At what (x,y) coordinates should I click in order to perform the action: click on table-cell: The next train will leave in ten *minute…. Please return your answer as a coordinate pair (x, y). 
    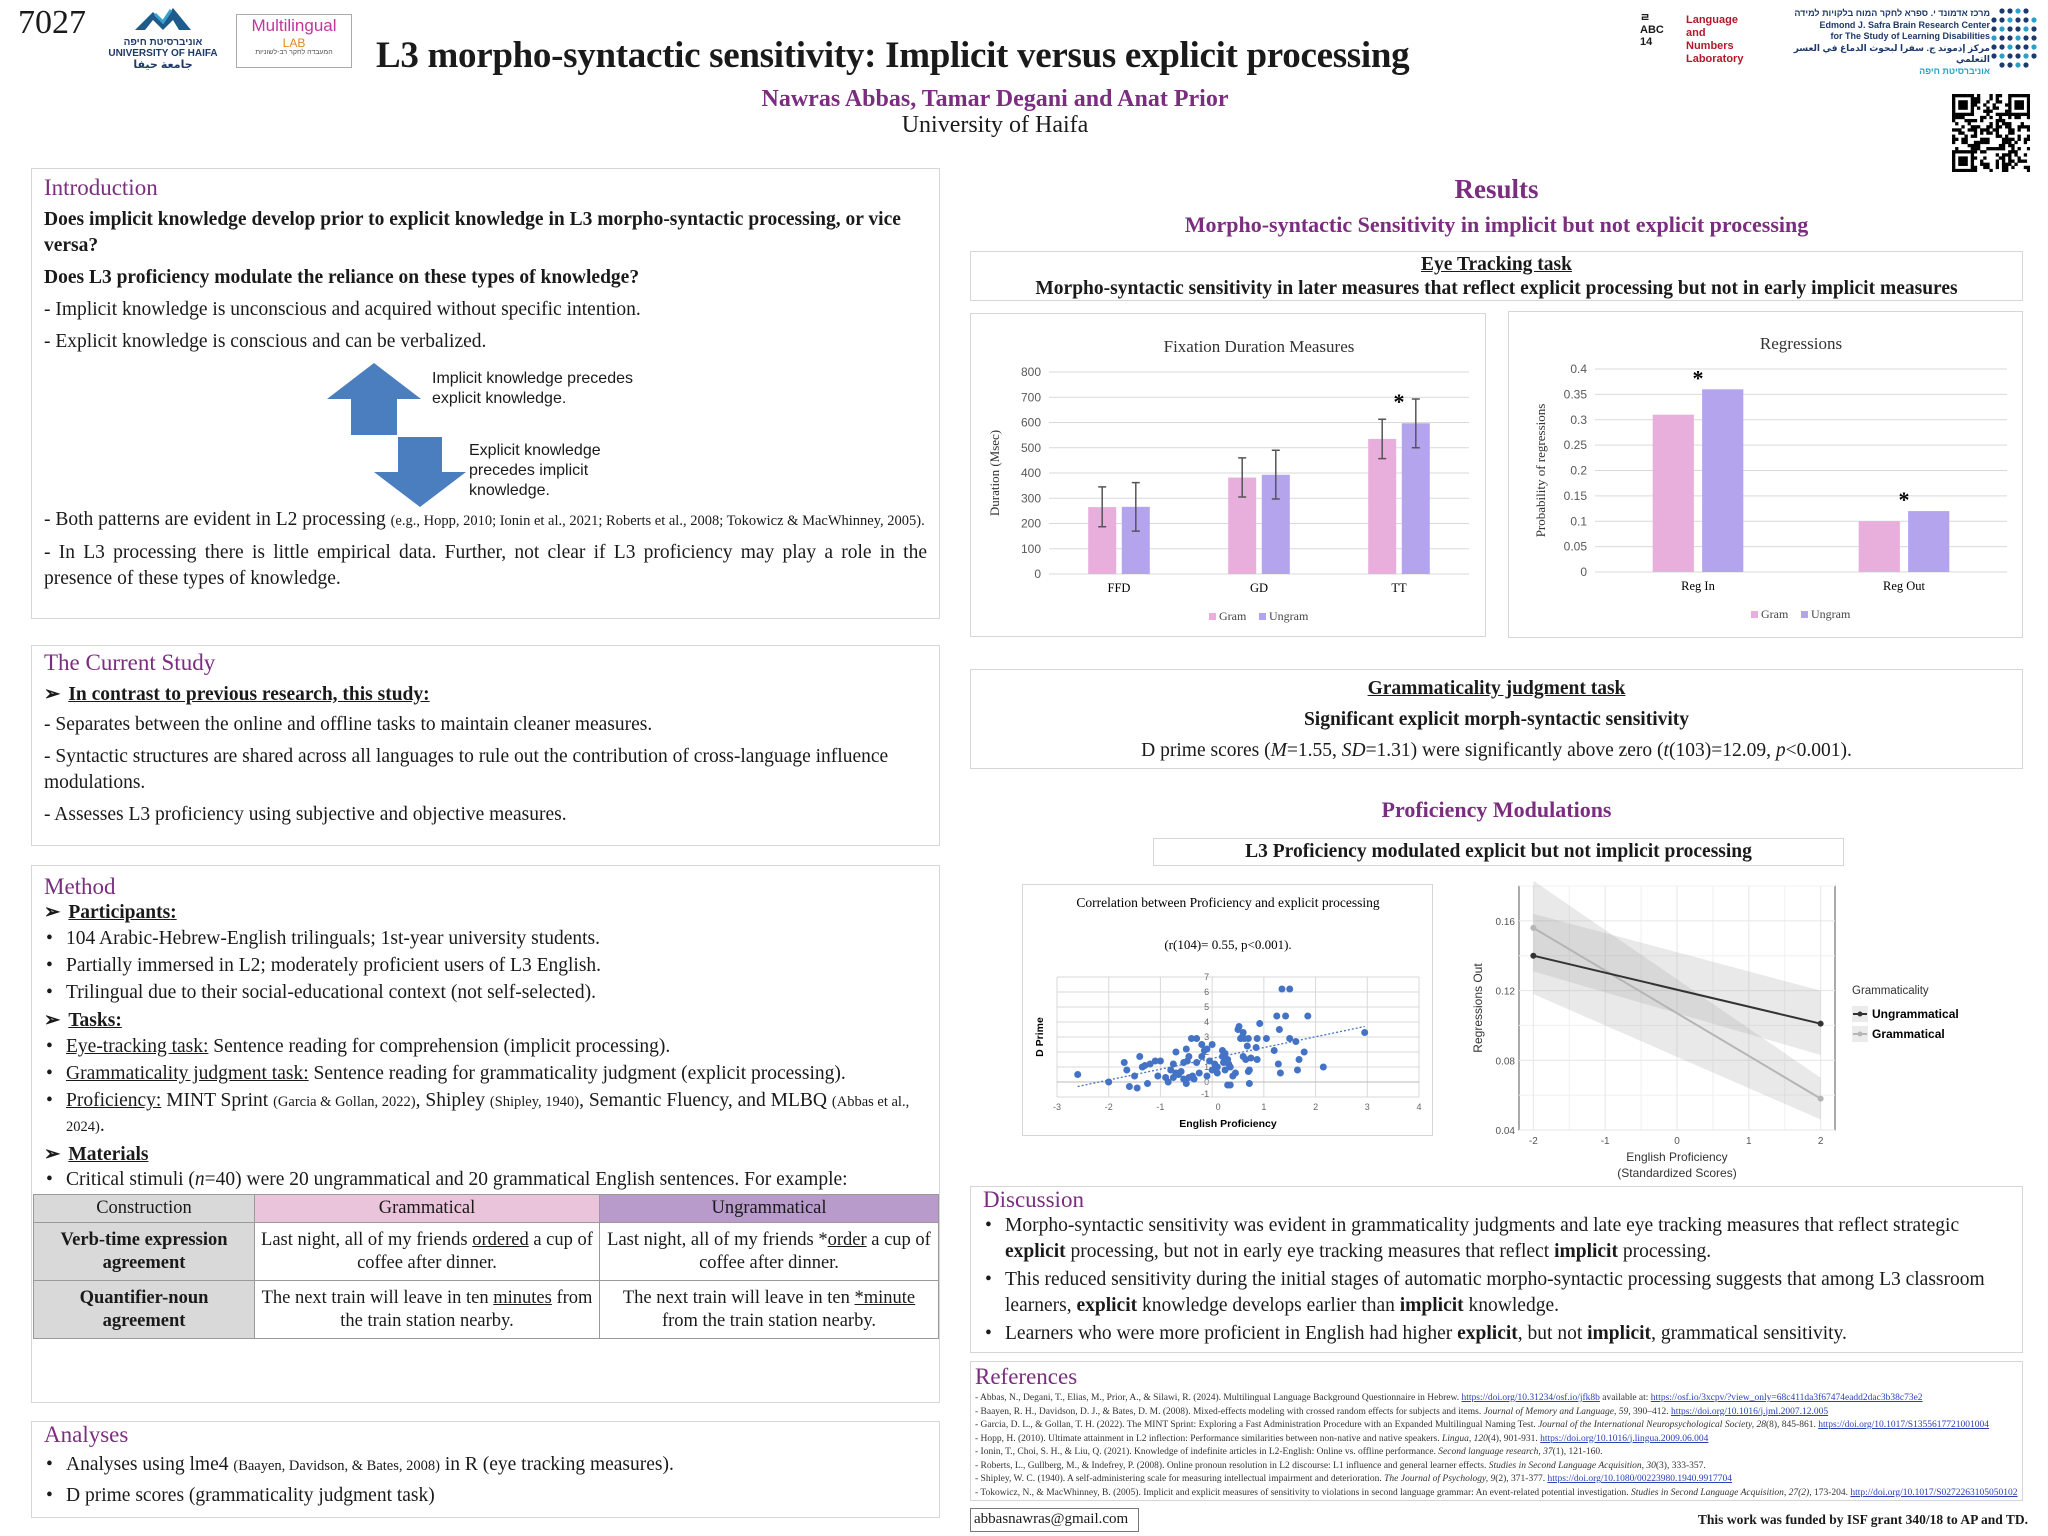
    Looking at the image, I should click on (769, 1309).